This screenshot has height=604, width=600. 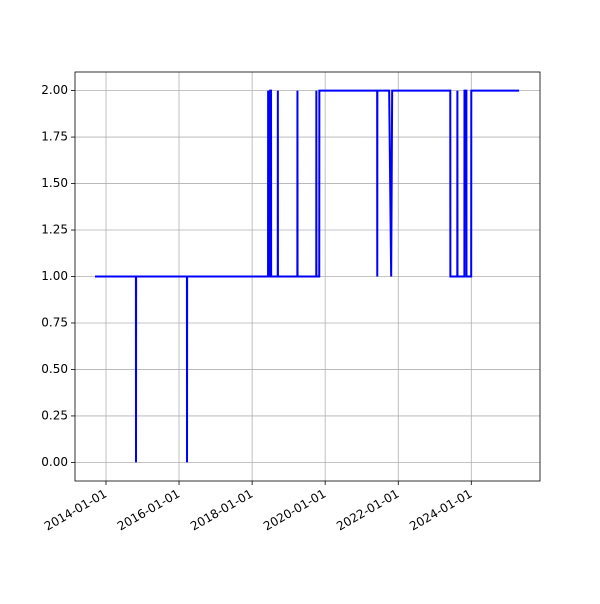 I want to click on x-tick-label: 2018-01-01, so click(x=221, y=510).